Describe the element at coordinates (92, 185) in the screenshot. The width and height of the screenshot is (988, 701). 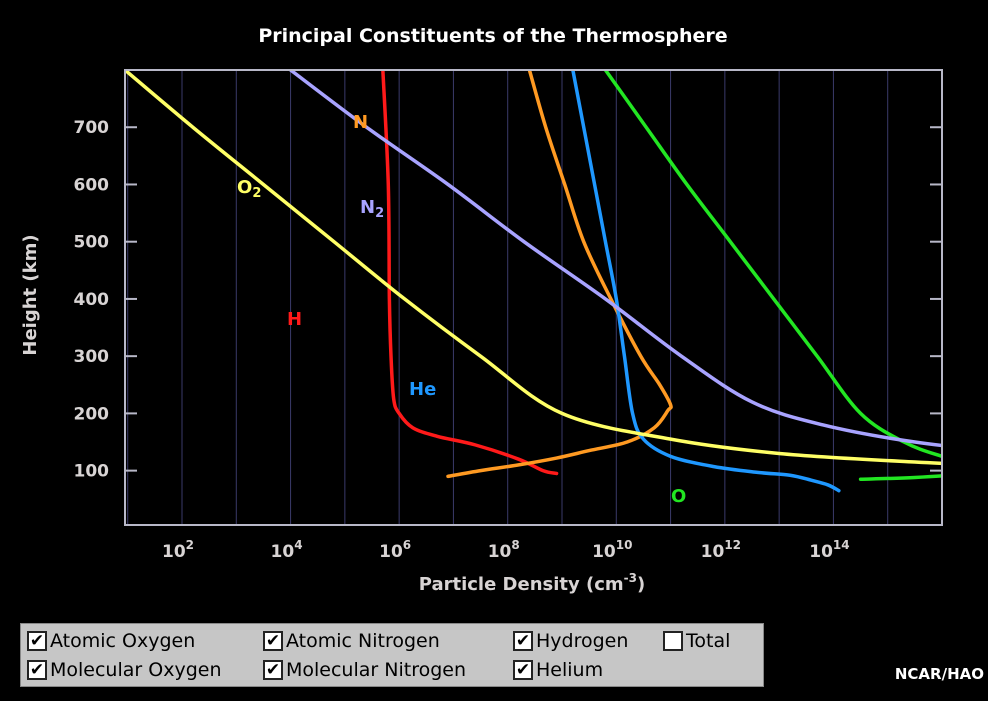
I see `y-tick-label: 600` at that location.